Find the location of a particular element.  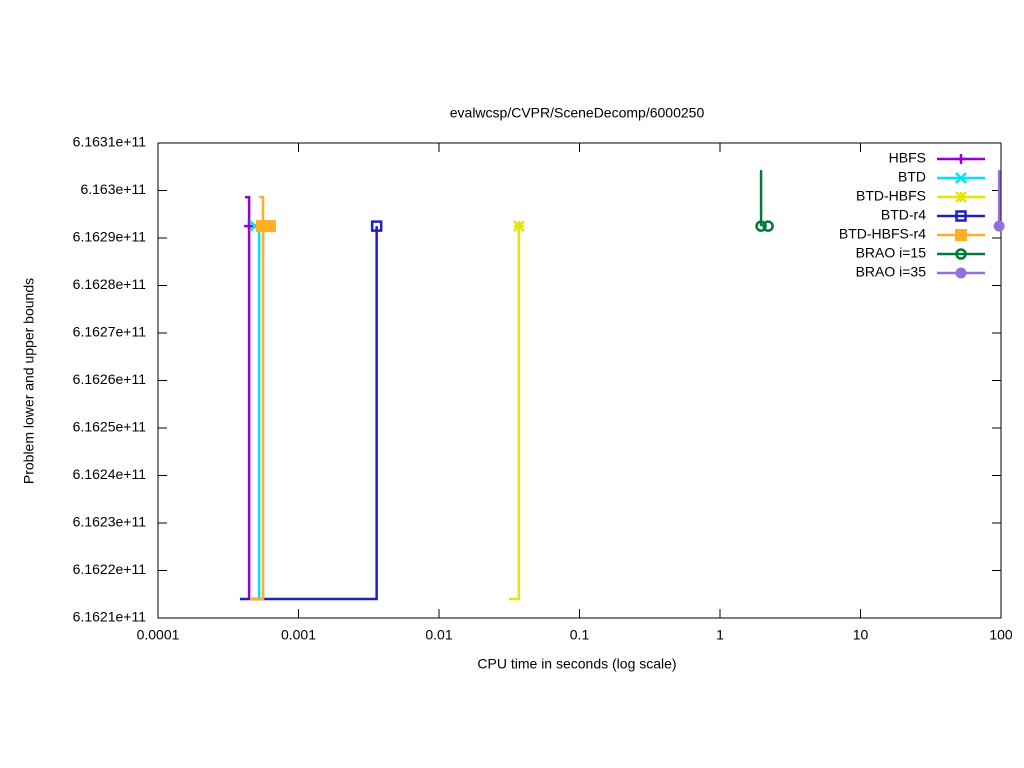

legend-label: HBFS is located at coordinates (907, 158).